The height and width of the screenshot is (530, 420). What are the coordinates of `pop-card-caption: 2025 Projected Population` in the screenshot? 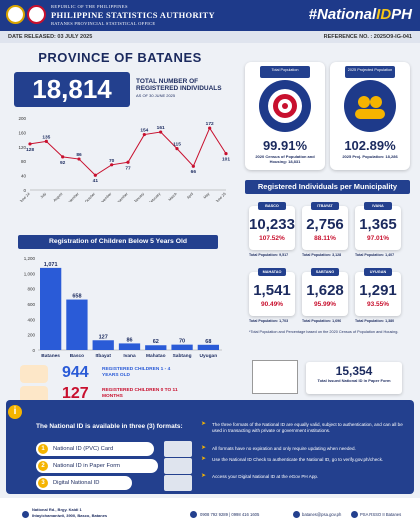 It's located at (370, 72).